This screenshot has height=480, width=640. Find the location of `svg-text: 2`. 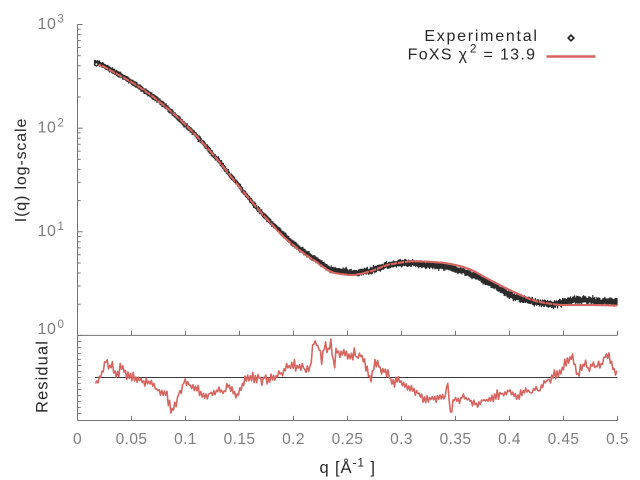

svg-text: 2 is located at coordinates (61, 123).